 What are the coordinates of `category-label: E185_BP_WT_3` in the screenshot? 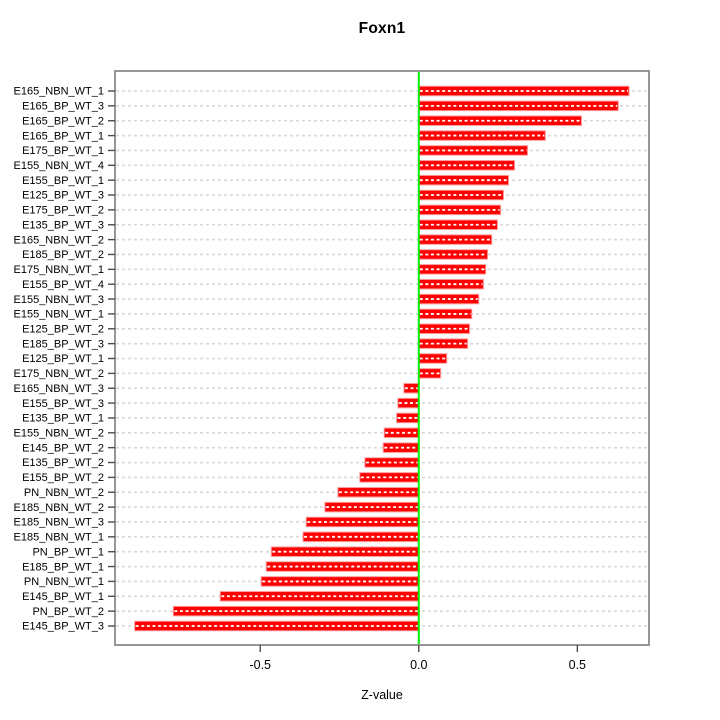 It's located at (63, 344).